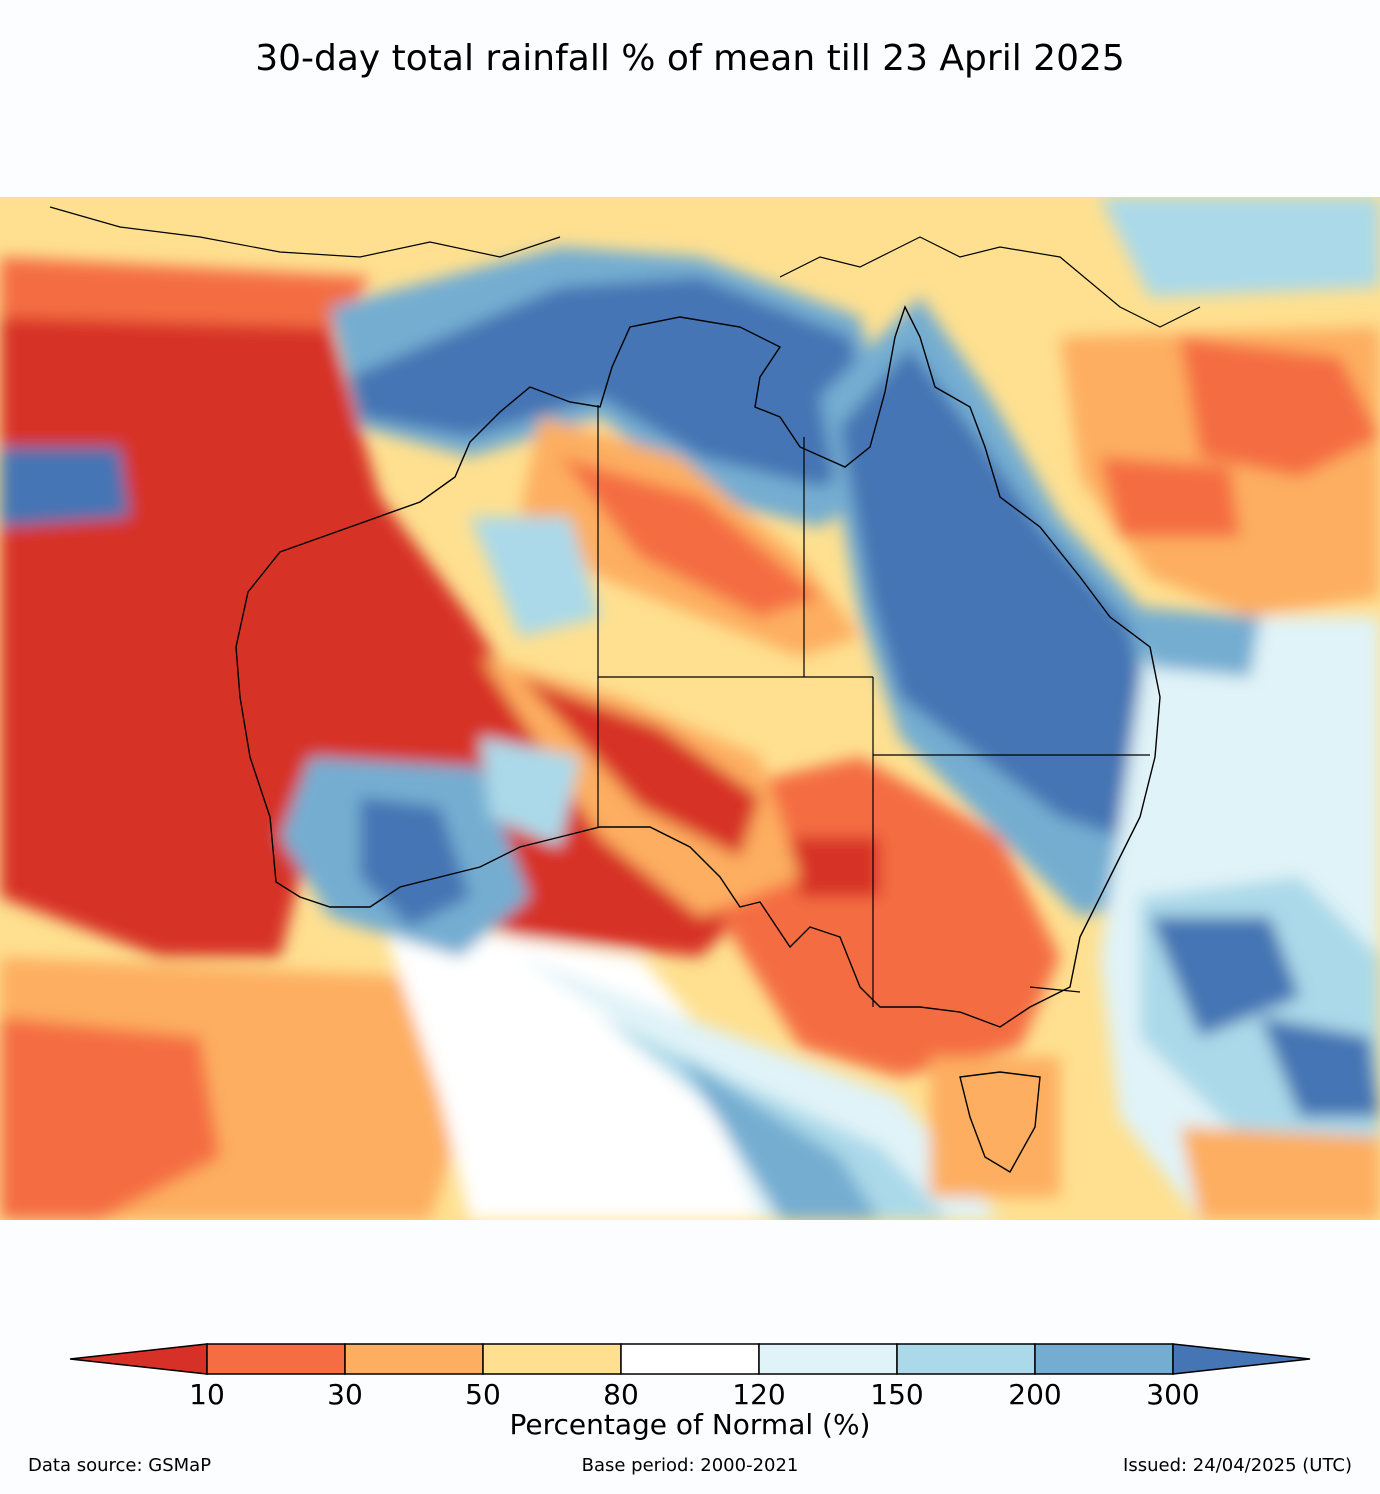  Describe the element at coordinates (1280, 1173) in the screenshot. I see `patch-e-ocean-bottom` at that location.